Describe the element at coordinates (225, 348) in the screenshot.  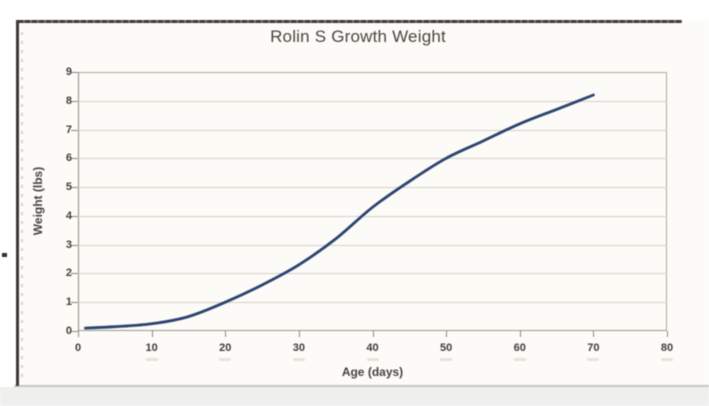
I see `x-tick-label: 20` at that location.